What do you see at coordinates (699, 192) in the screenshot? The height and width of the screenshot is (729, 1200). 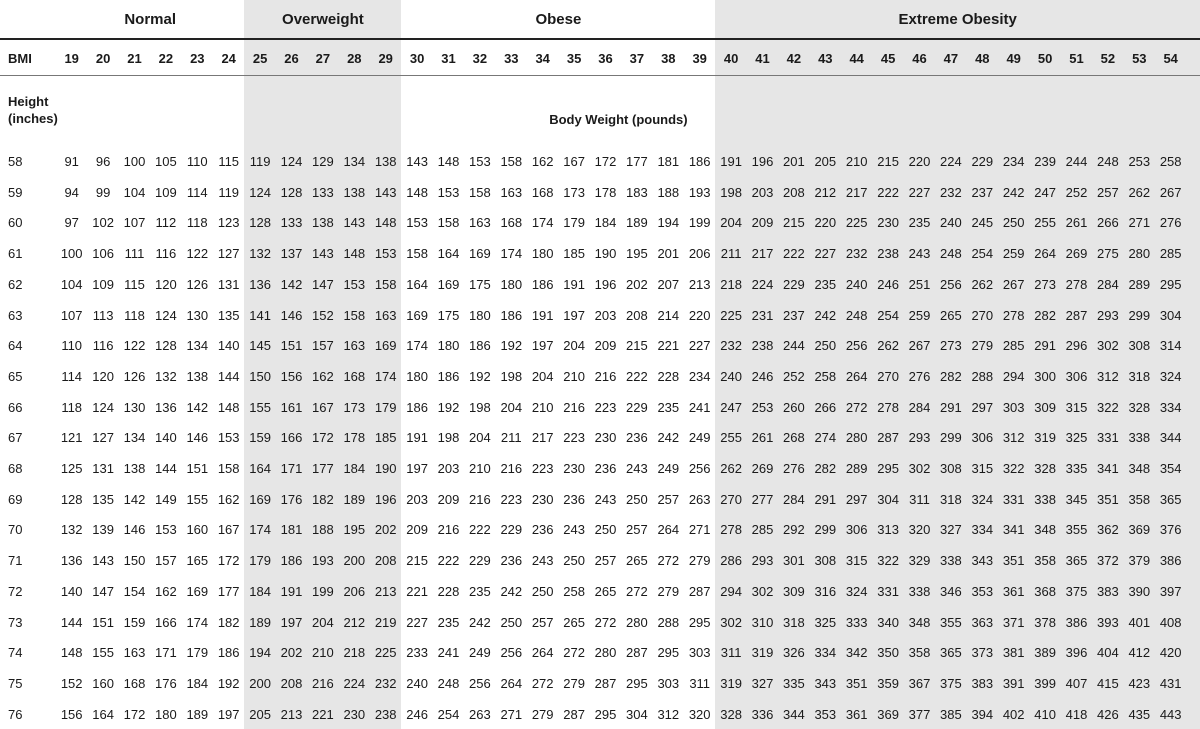 I see `weight-cell: 193` at bounding box center [699, 192].